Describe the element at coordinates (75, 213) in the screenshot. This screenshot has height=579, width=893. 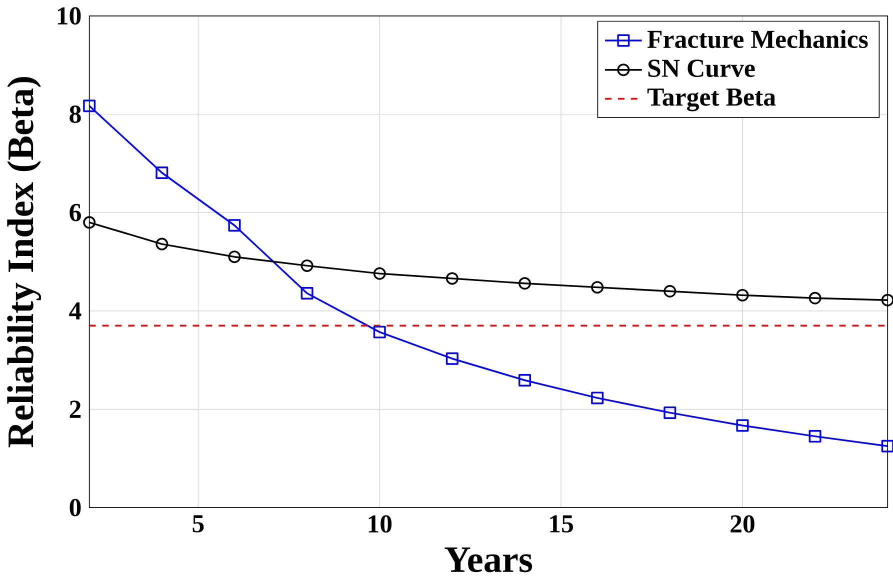
I see `y-tick-label: 6` at that location.